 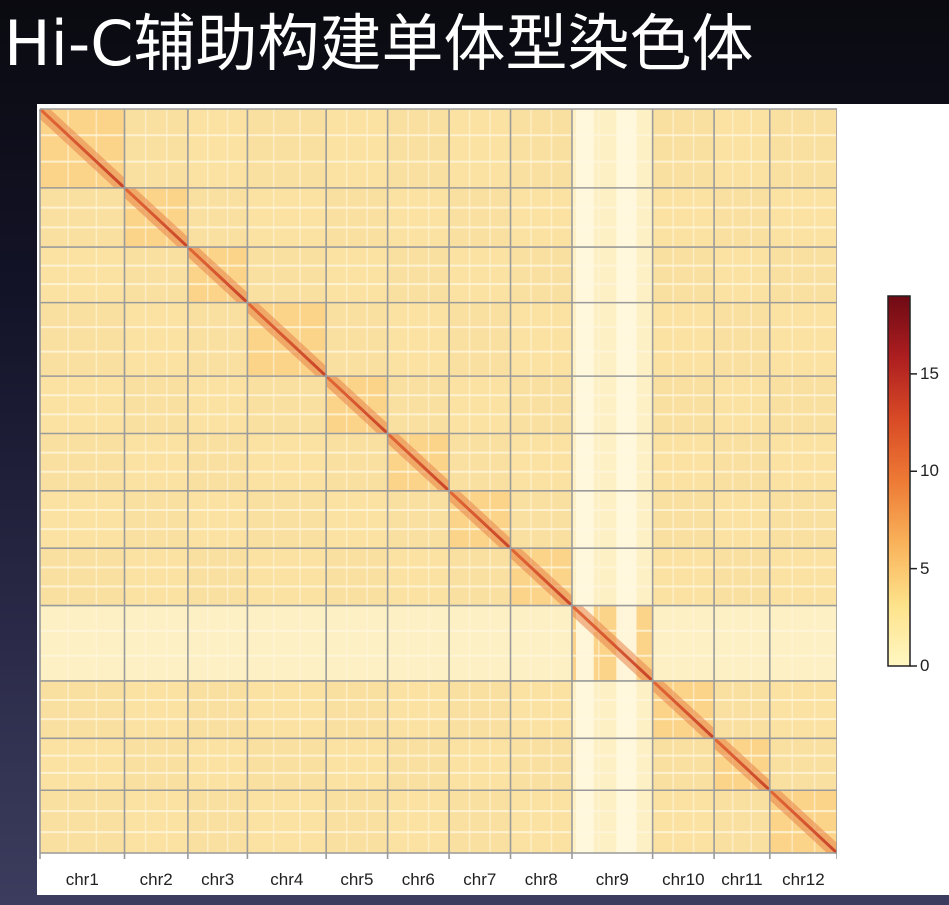 What do you see at coordinates (480, 879) in the screenshot?
I see `chromosome-label: chr7` at bounding box center [480, 879].